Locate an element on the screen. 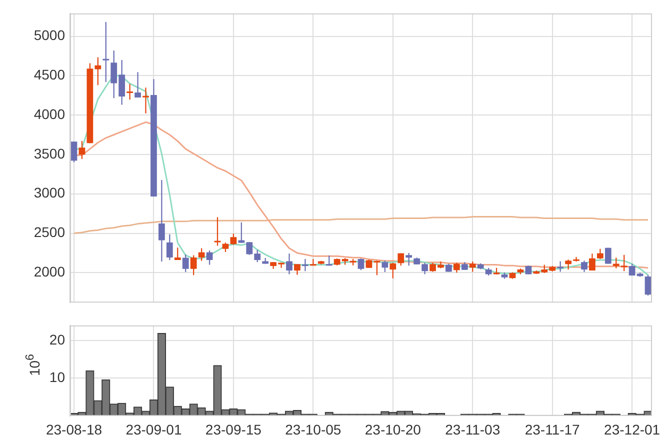  x-tick-label: 23-09-15 is located at coordinates (233, 429).